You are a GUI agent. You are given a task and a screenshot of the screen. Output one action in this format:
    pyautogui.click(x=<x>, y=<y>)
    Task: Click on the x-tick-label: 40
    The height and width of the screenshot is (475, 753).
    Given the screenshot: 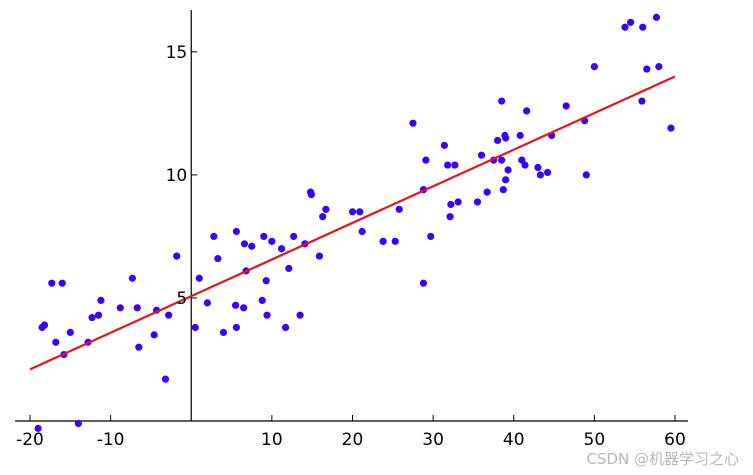 What is the action you would take?
    pyautogui.click(x=514, y=440)
    